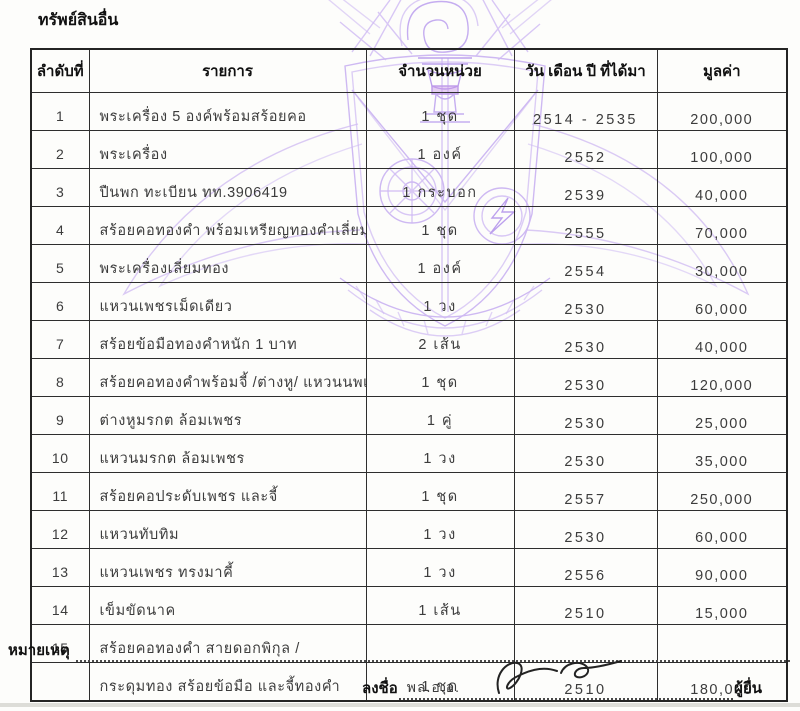 This screenshot has width=800, height=711. What do you see at coordinates (559, 677) in the screenshot?
I see `signature-scribble-icon` at bounding box center [559, 677].